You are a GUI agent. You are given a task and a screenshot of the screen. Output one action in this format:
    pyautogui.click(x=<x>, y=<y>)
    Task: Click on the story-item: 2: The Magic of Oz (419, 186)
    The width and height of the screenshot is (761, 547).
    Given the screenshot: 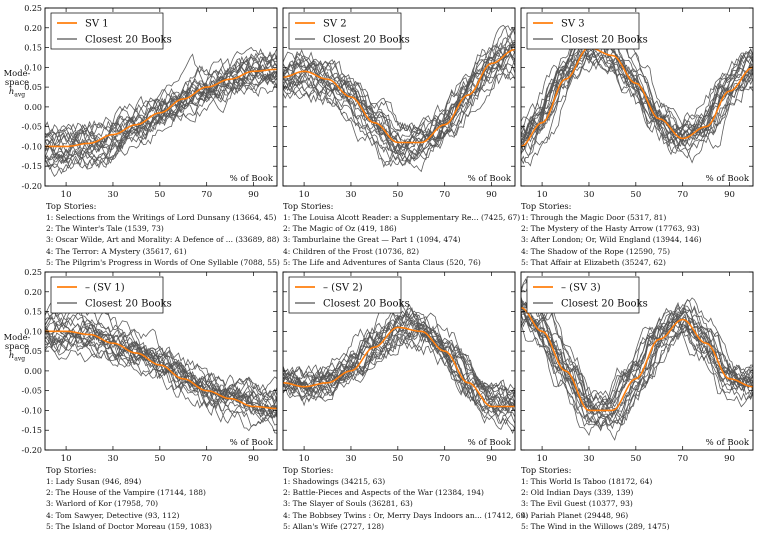 What is the action you would take?
    pyautogui.click(x=340, y=229)
    